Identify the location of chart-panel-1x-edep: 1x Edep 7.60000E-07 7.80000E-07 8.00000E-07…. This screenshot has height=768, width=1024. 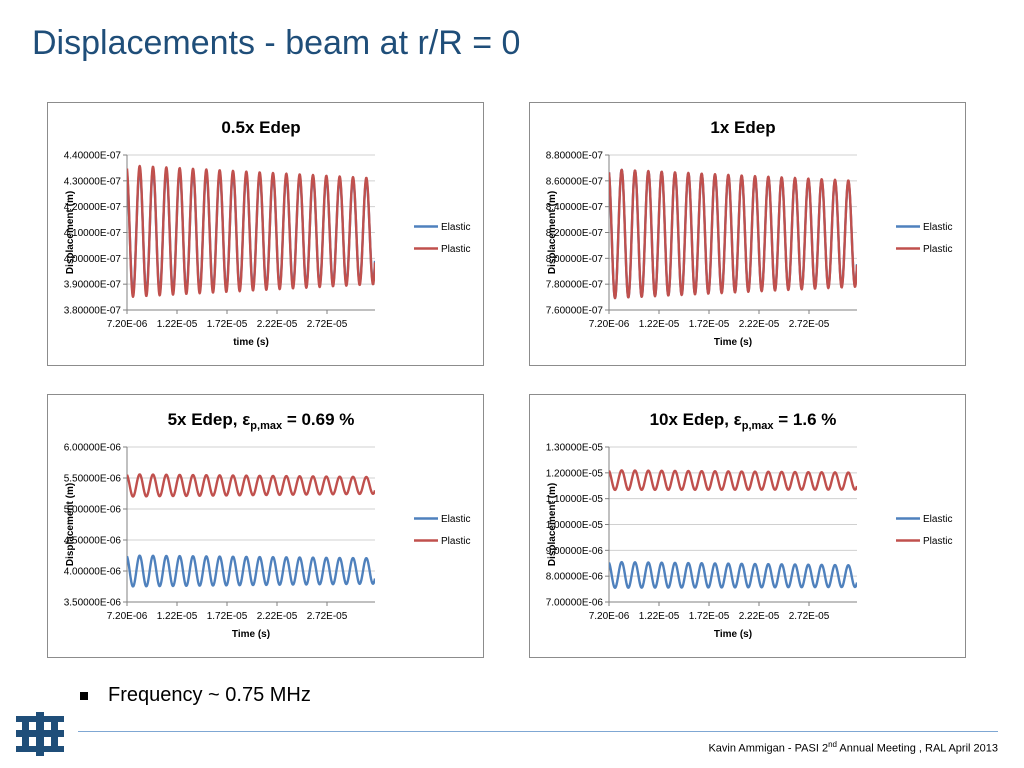
(747, 234).